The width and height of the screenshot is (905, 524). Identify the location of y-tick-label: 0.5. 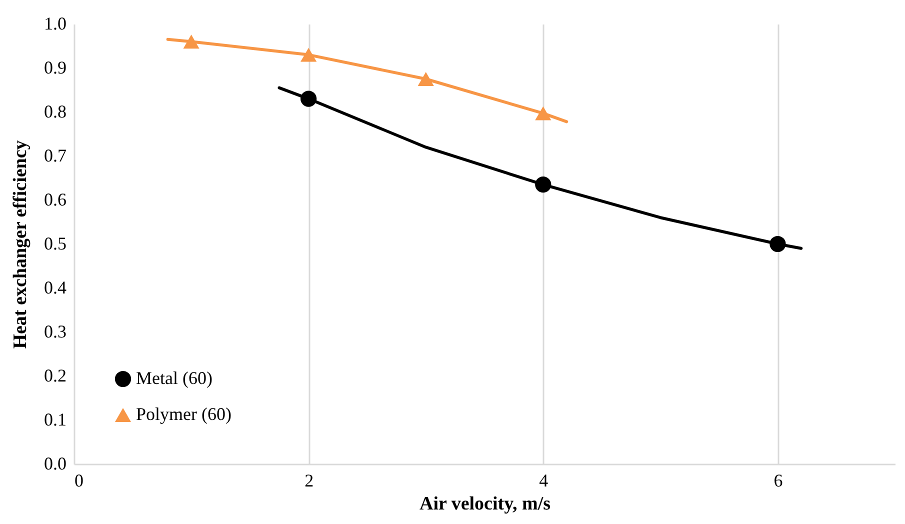
(55, 244).